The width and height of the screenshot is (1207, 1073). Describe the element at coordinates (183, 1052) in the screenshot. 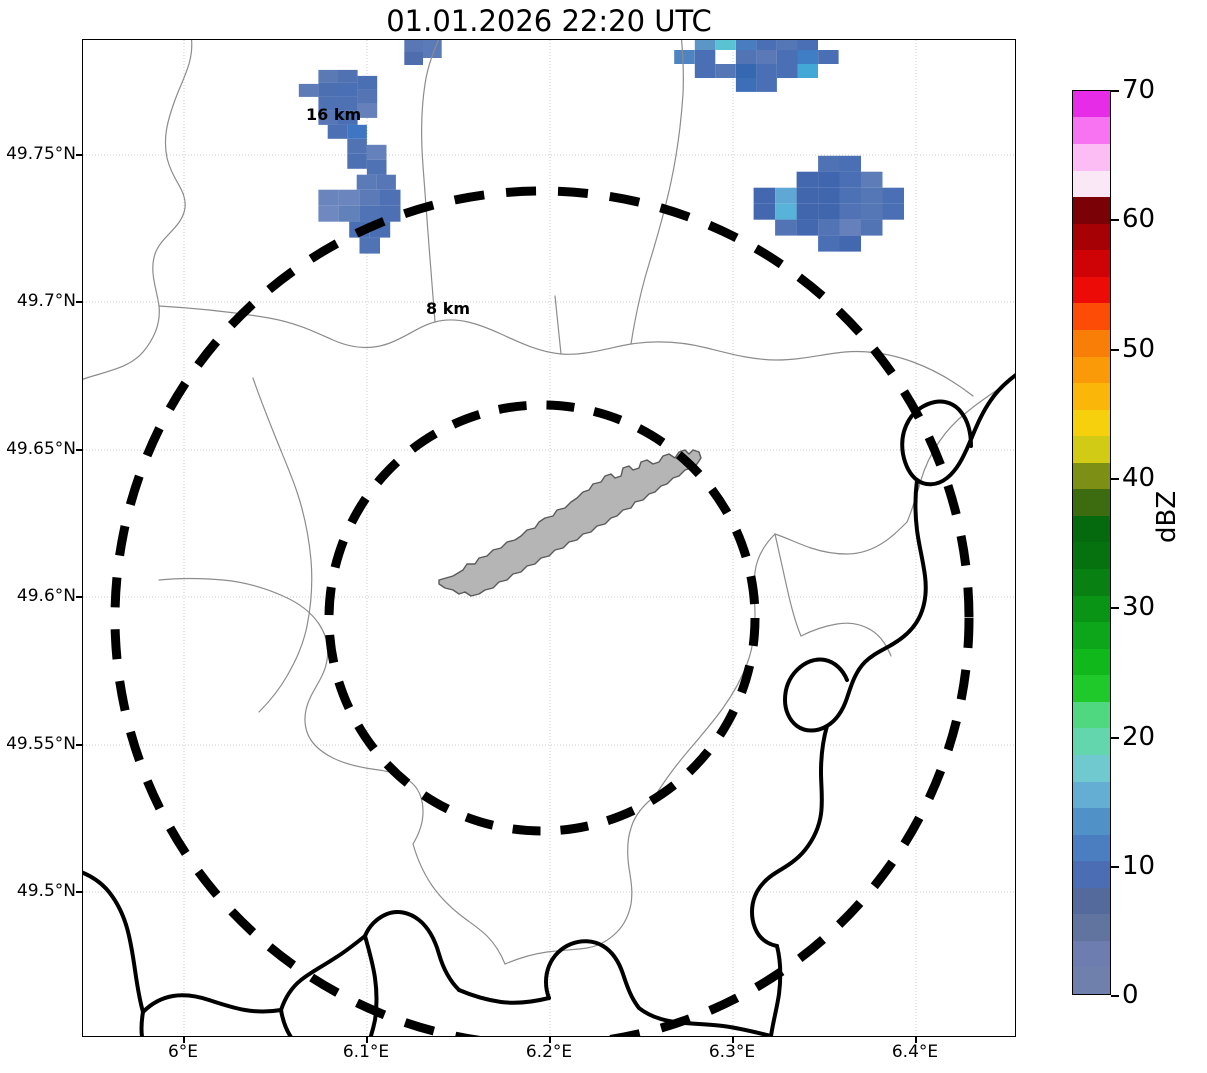

I see `x-tick-label-0: 6°E` at that location.